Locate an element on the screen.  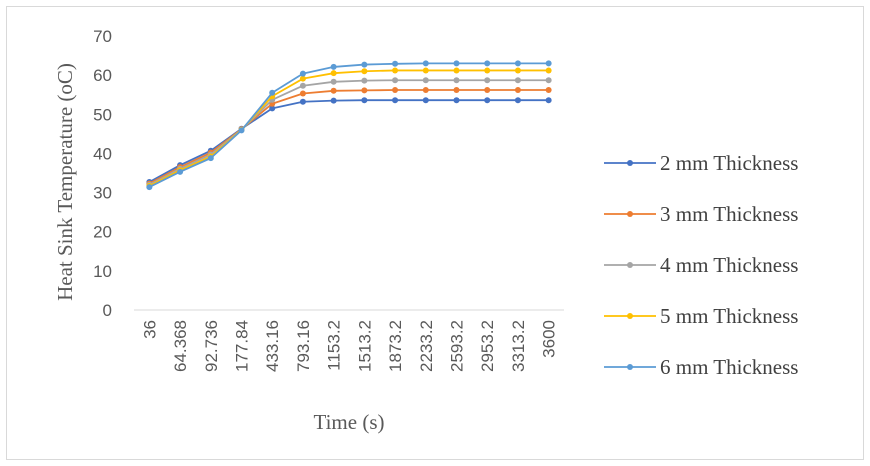
x-tick-label: 433.16 is located at coordinates (272, 346).